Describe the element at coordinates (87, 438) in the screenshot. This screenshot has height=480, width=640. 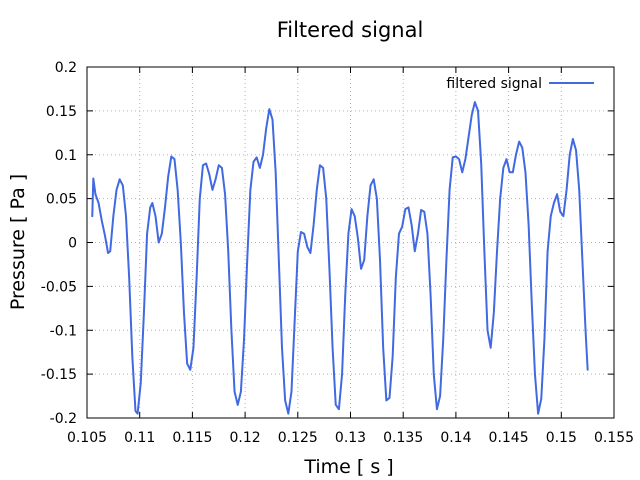
I see `x-tick-label: 0.105` at that location.